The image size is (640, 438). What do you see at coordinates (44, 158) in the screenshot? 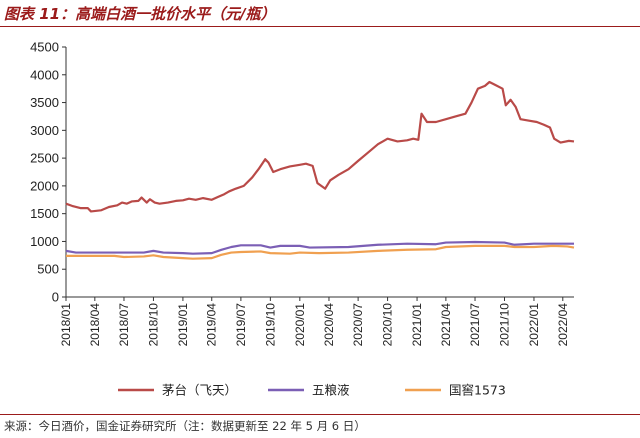
I see `y-tick-label: 2500` at bounding box center [44, 158].